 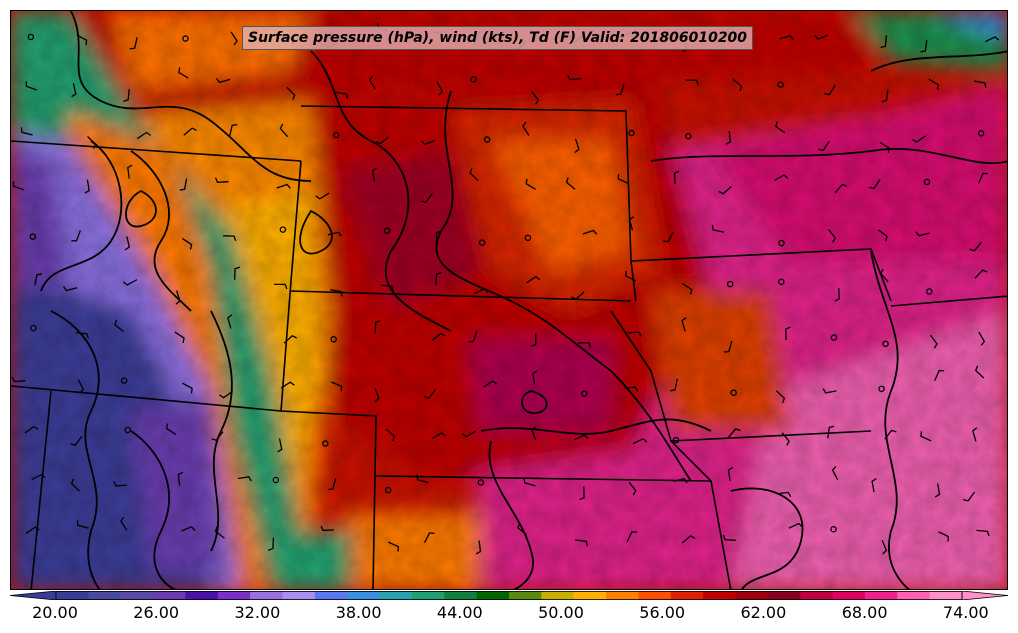 What do you see at coordinates (662, 612) in the screenshot?
I see `colorbar-tick-label: 56.00` at bounding box center [662, 612].